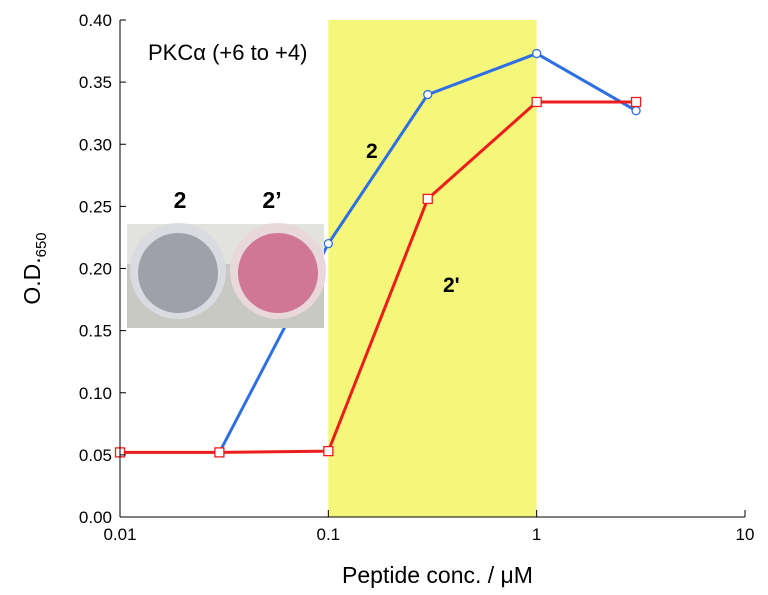 This screenshot has height=595, width=768. What do you see at coordinates (95, 20) in the screenshot?
I see `y-tick-label: 0.40` at bounding box center [95, 20].